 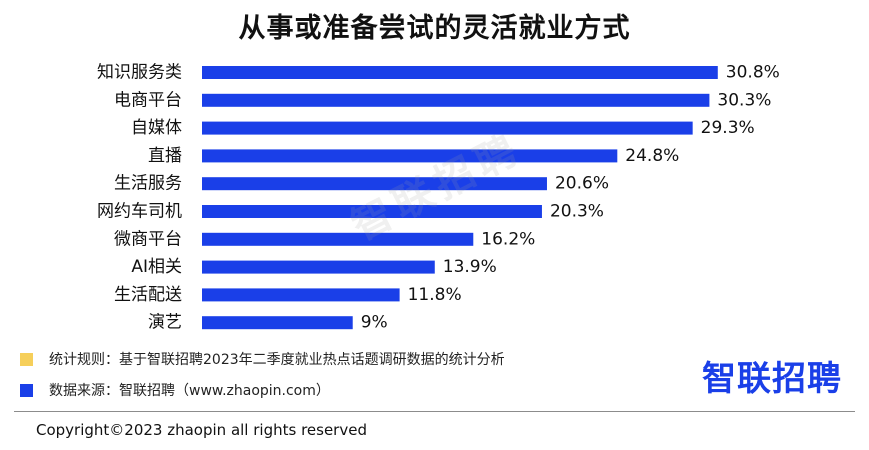 What do you see at coordinates (165, 323) in the screenshot?
I see `category-label: 演艺` at bounding box center [165, 323].